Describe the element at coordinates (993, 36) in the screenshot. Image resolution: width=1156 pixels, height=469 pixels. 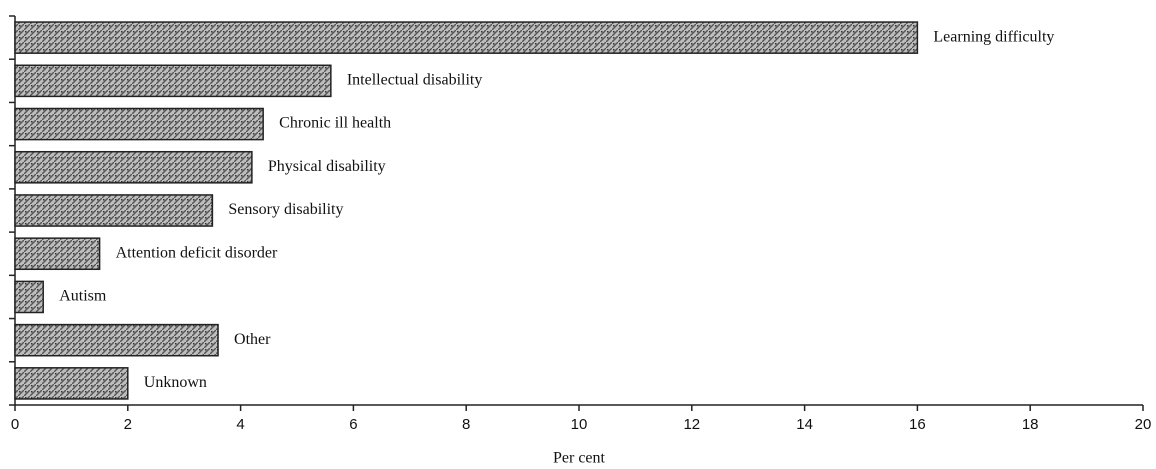
I see `bar-label: Learning difficulty` at that location.